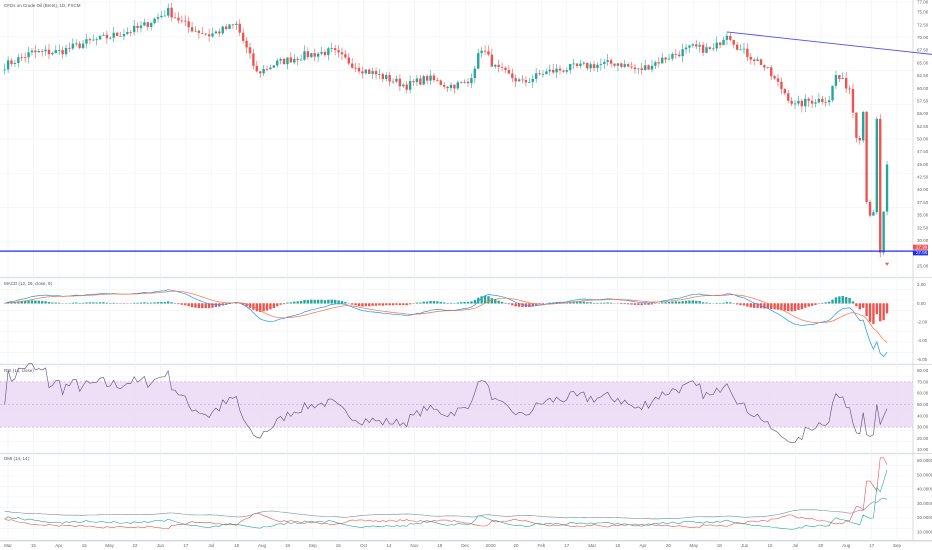 The width and height of the screenshot is (932, 550). I want to click on x-tick-label: Jul, so click(796, 545).